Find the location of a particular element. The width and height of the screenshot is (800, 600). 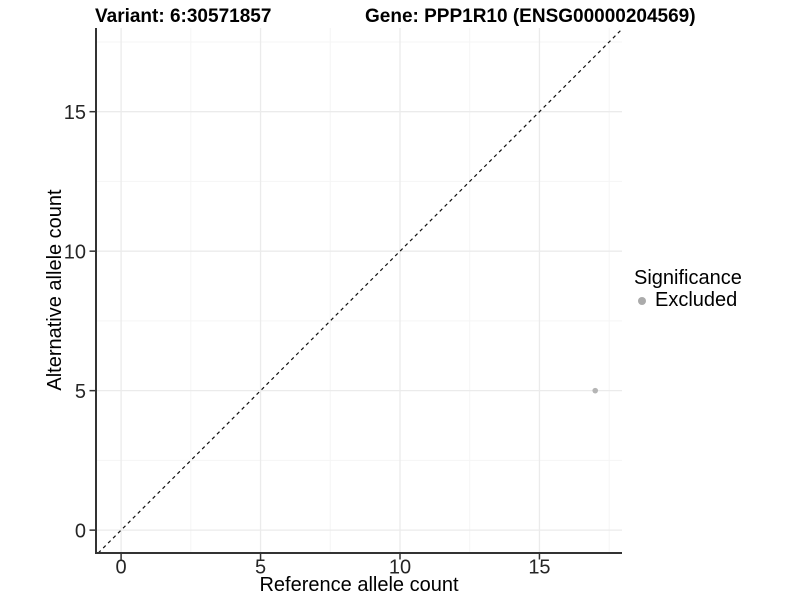

x-tick-label: 5 is located at coordinates (260, 568).